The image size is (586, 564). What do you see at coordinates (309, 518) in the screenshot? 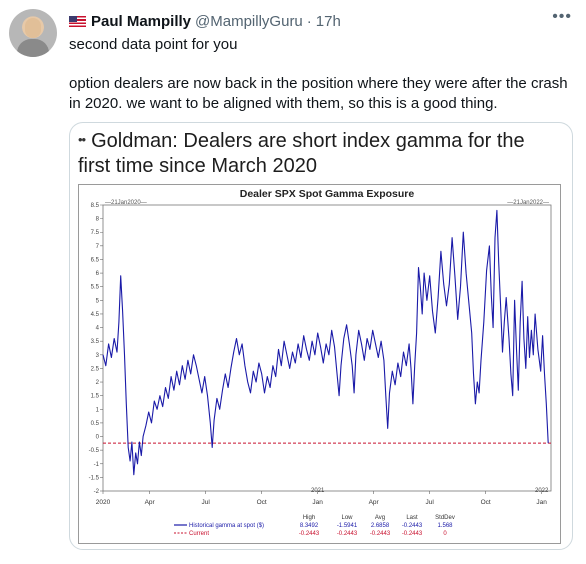
I see `stats-header: High` at bounding box center [309, 518].